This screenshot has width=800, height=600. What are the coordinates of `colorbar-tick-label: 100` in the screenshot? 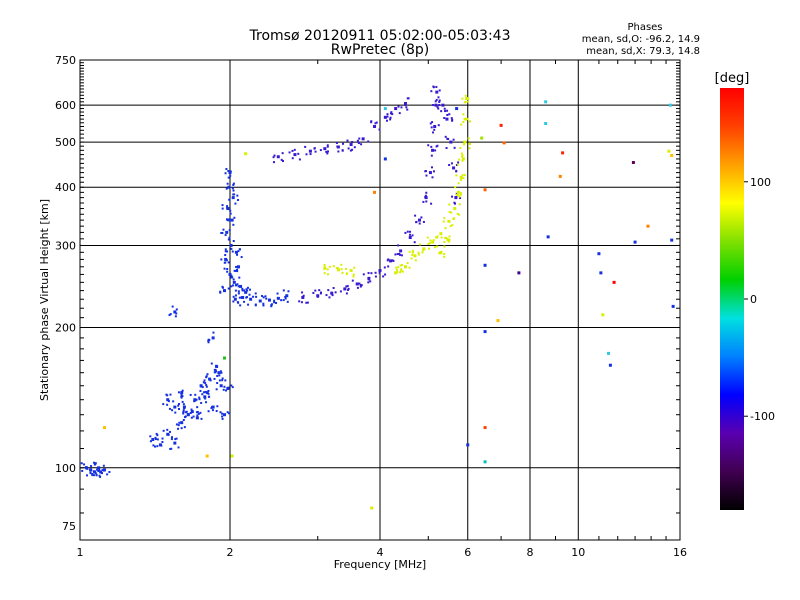 It's located at (760, 182).